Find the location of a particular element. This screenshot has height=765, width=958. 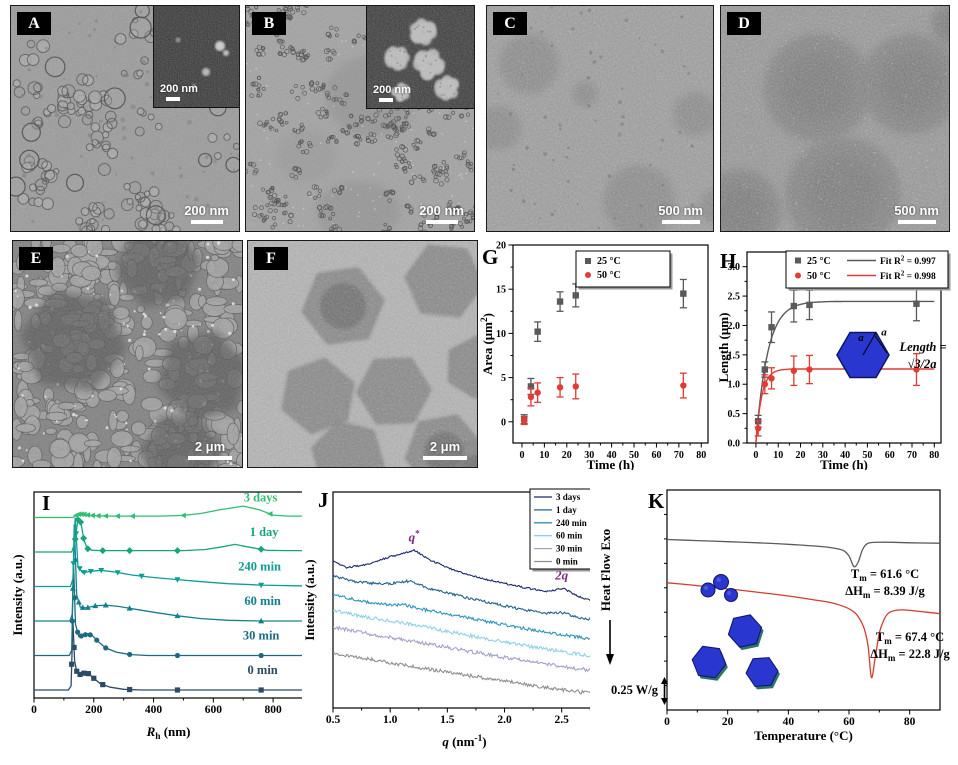

tem-canvas-c is located at coordinates (600, 118).